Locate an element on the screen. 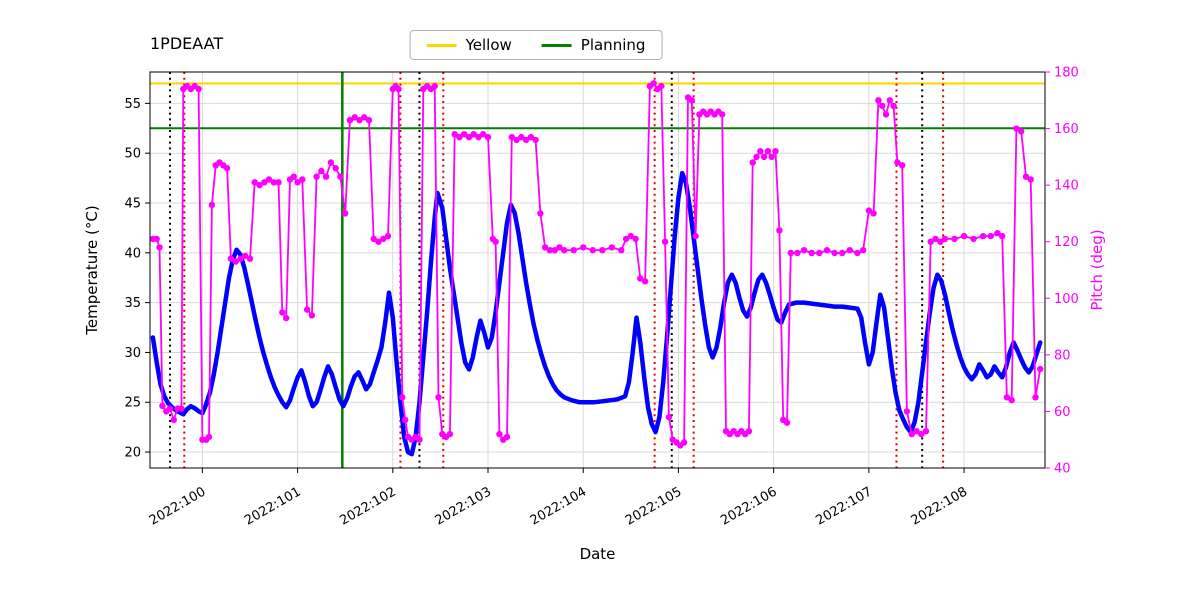  x-axis-label: Date is located at coordinates (598, 554).